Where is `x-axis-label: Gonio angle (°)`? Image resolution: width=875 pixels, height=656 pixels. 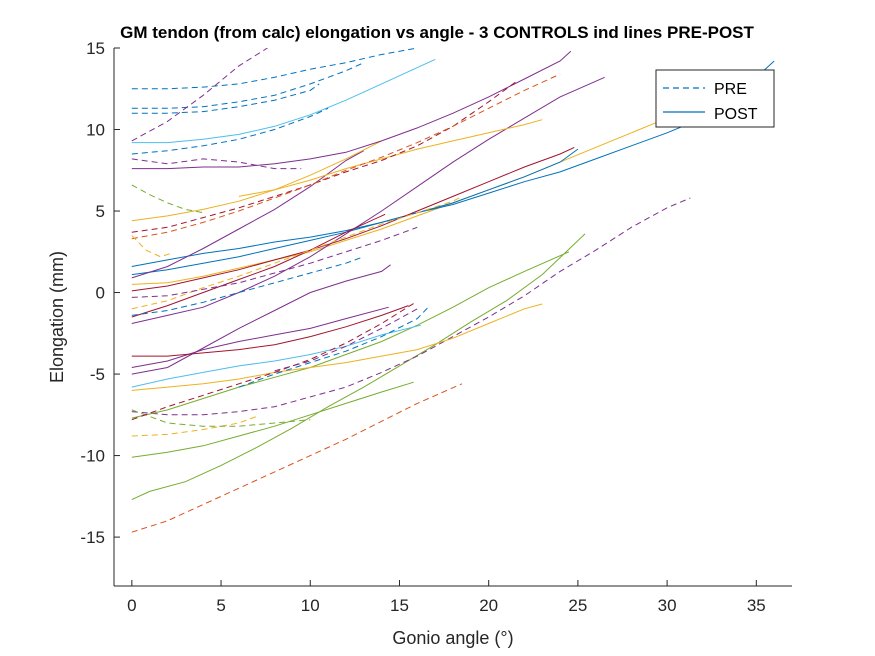
x-axis-label: Gonio angle (°) is located at coordinates (452, 638).